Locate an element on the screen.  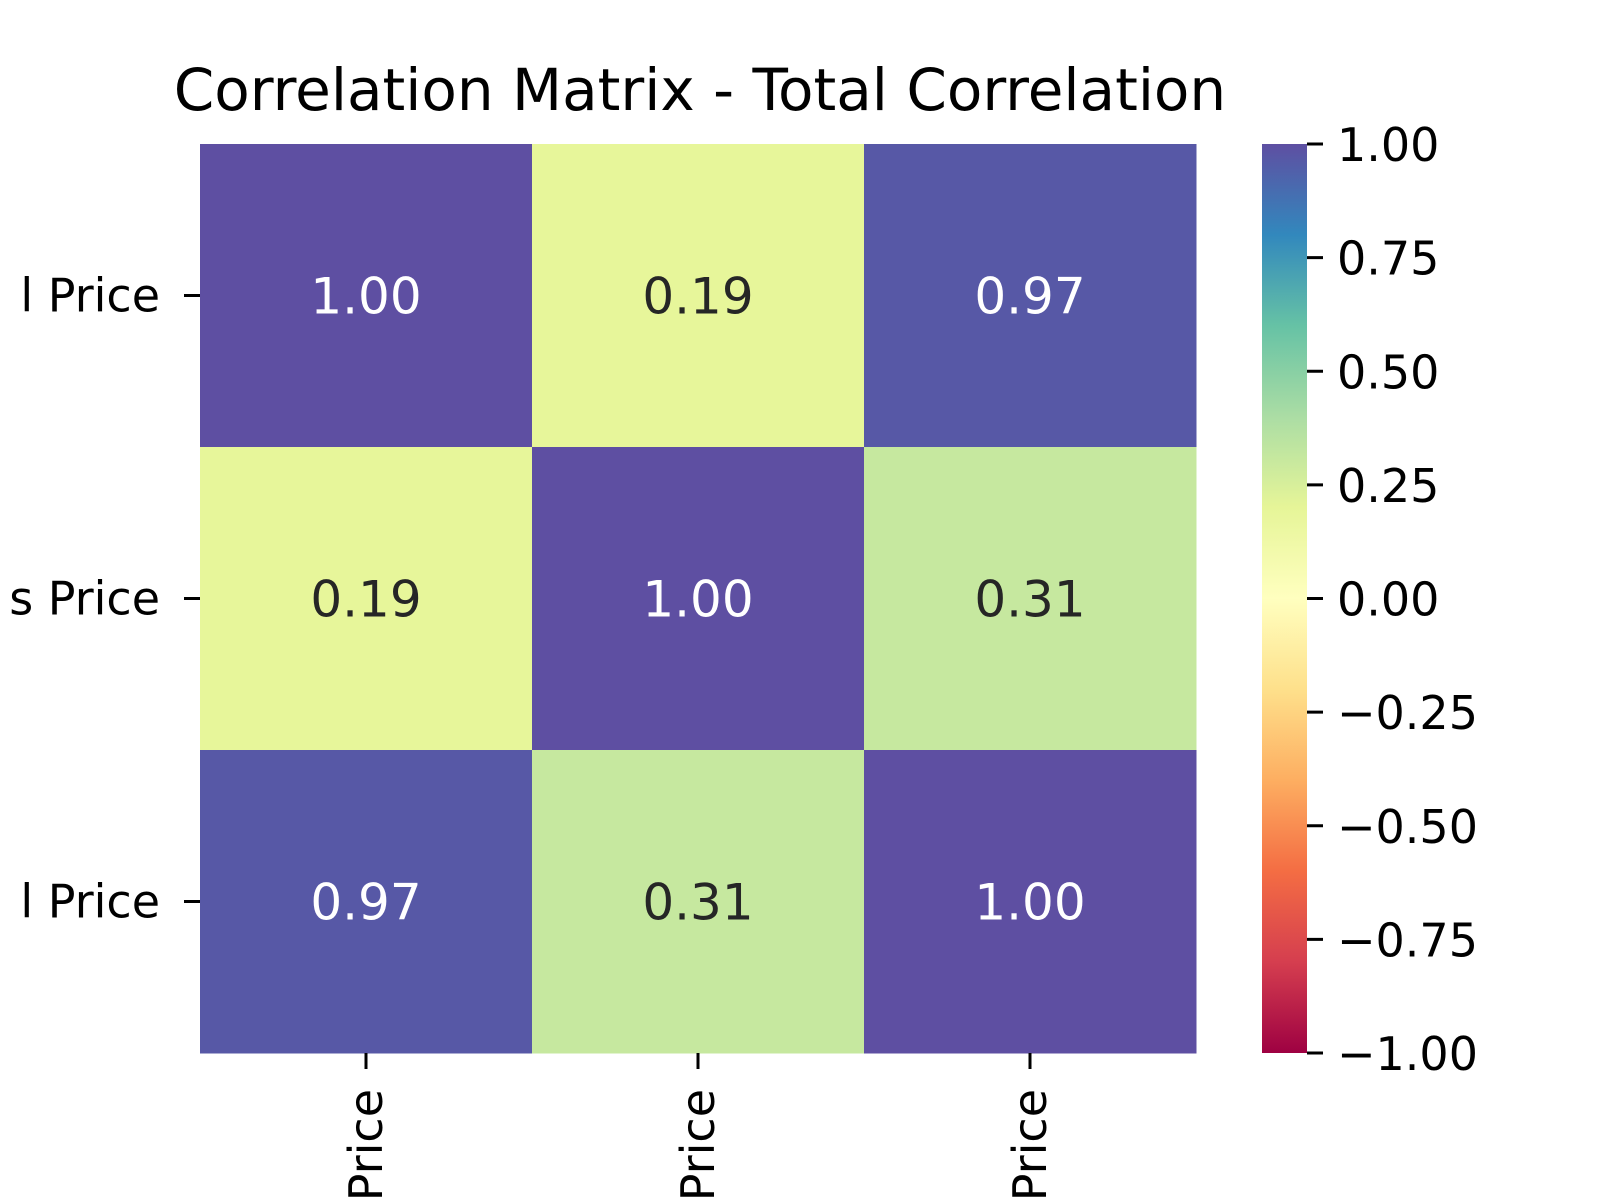
cell-value-label-r3-c1: 0.97 is located at coordinates (365, 903).